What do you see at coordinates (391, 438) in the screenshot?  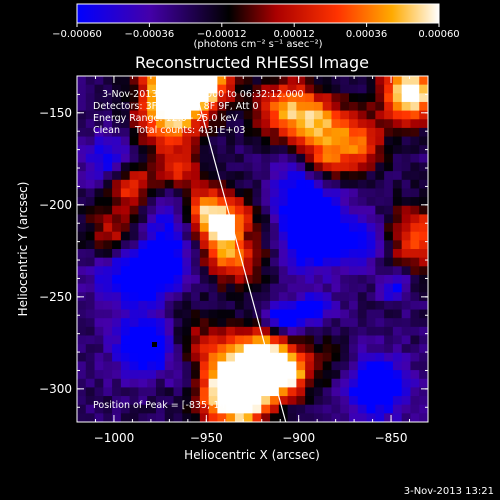 I see `x-tick-label: −850` at bounding box center [391, 438].